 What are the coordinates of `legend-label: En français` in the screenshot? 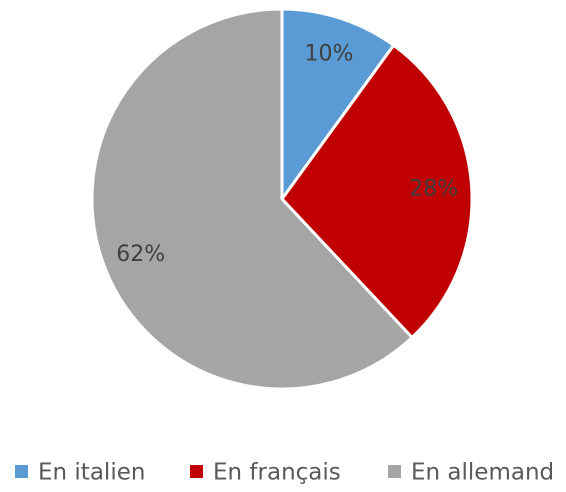 It's located at (277, 473).